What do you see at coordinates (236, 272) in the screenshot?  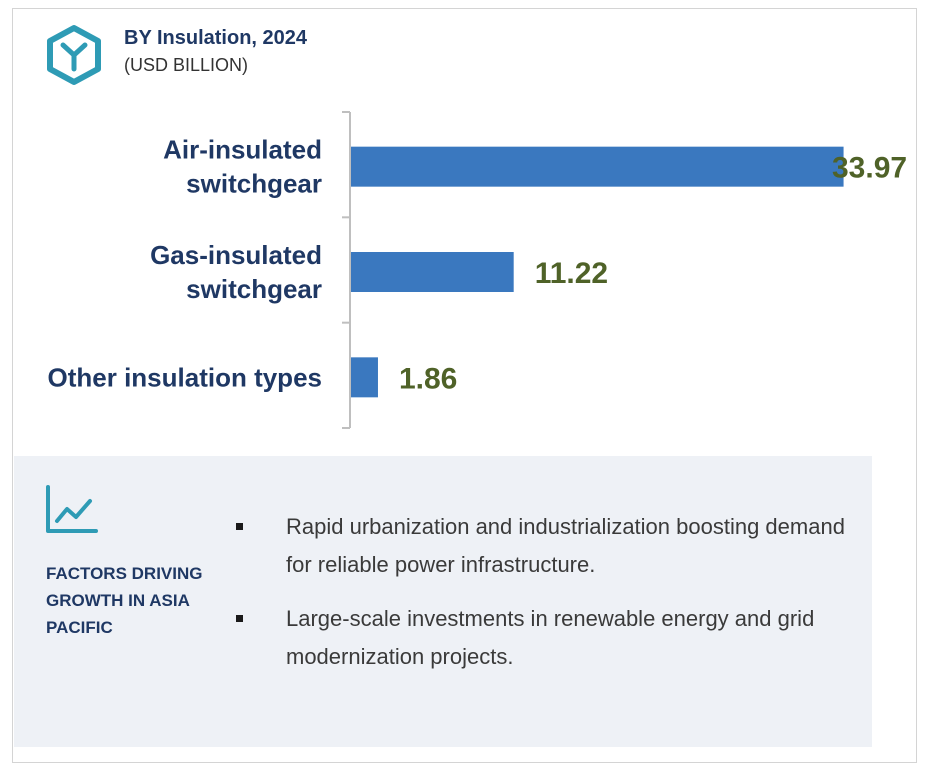 I see `category-label: Gas-insulated switchgear` at bounding box center [236, 272].